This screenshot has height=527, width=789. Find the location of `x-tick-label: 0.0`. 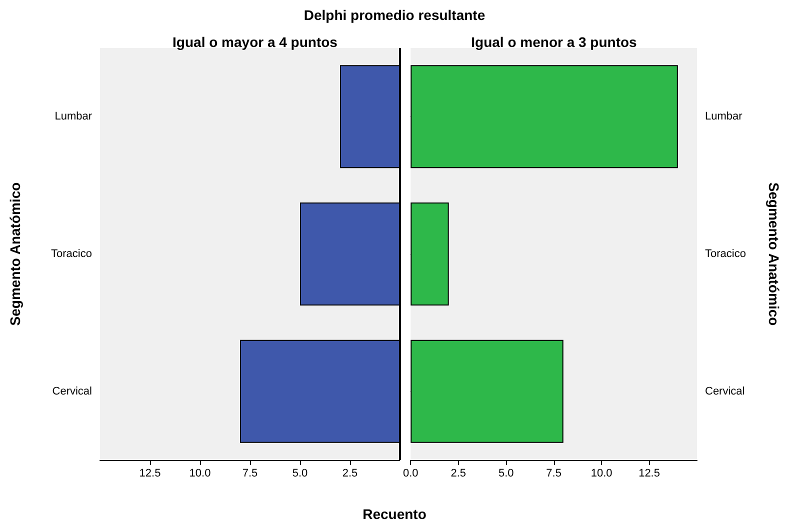

x-tick-label: 0.0 is located at coordinates (410, 474).